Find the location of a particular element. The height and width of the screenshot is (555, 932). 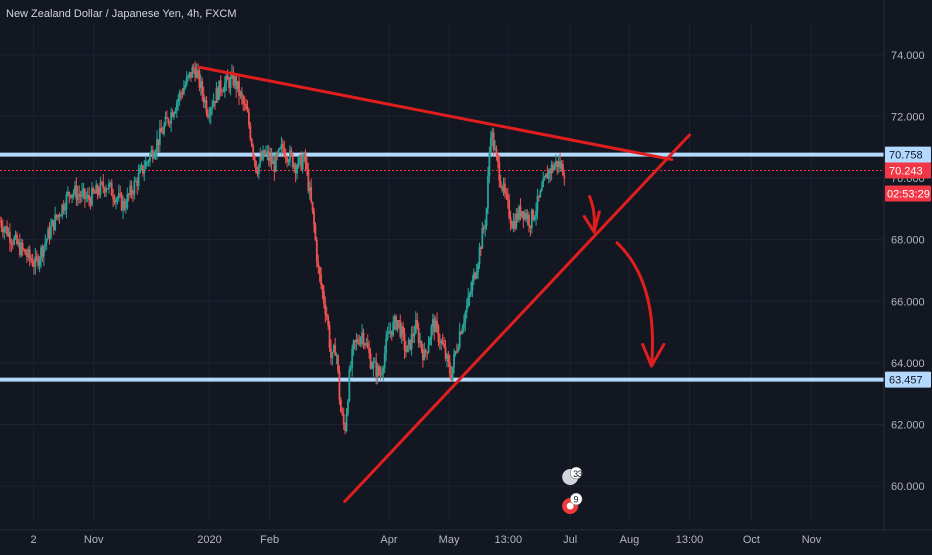

event-badge is located at coordinates (576, 473).